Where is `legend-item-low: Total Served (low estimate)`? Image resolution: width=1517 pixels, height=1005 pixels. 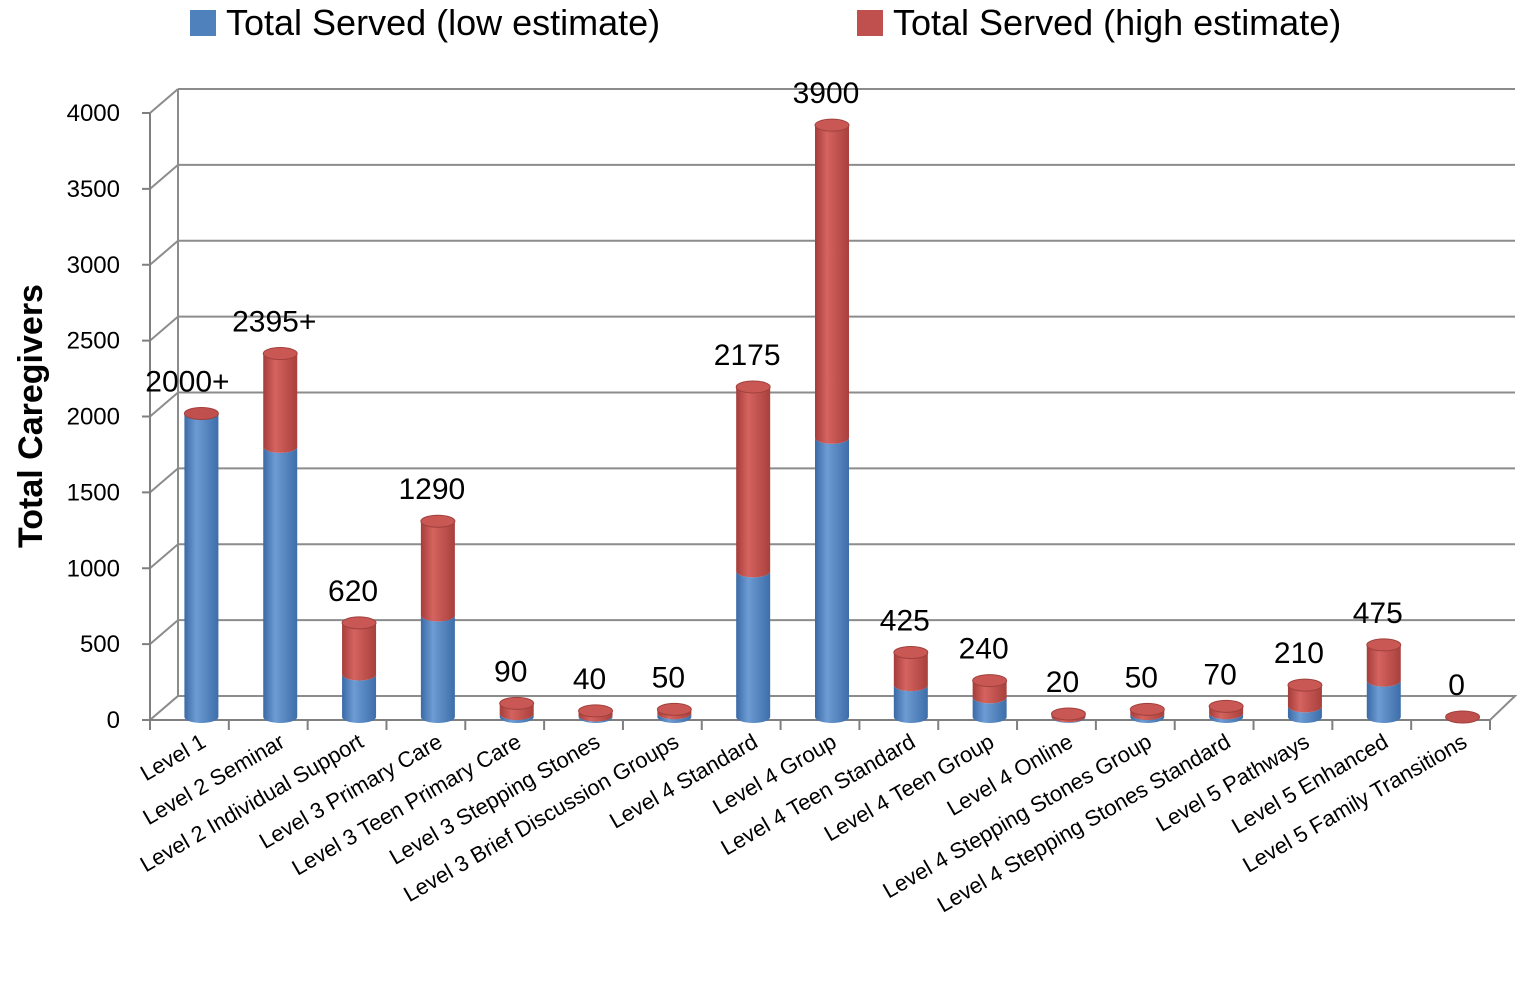 legend-item-low: Total Served (low estimate) is located at coordinates (425, 23).